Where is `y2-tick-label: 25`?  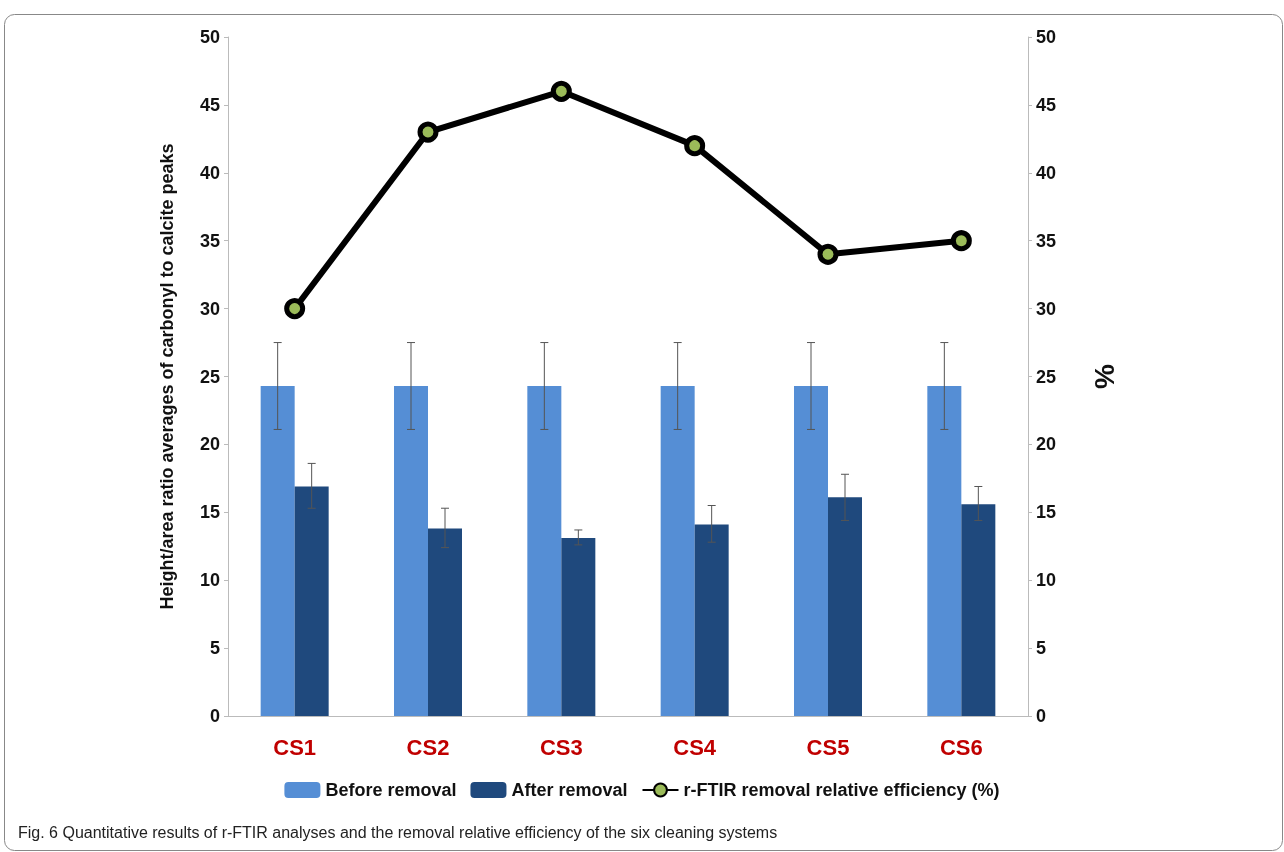 y2-tick-label: 25 is located at coordinates (1046, 376).